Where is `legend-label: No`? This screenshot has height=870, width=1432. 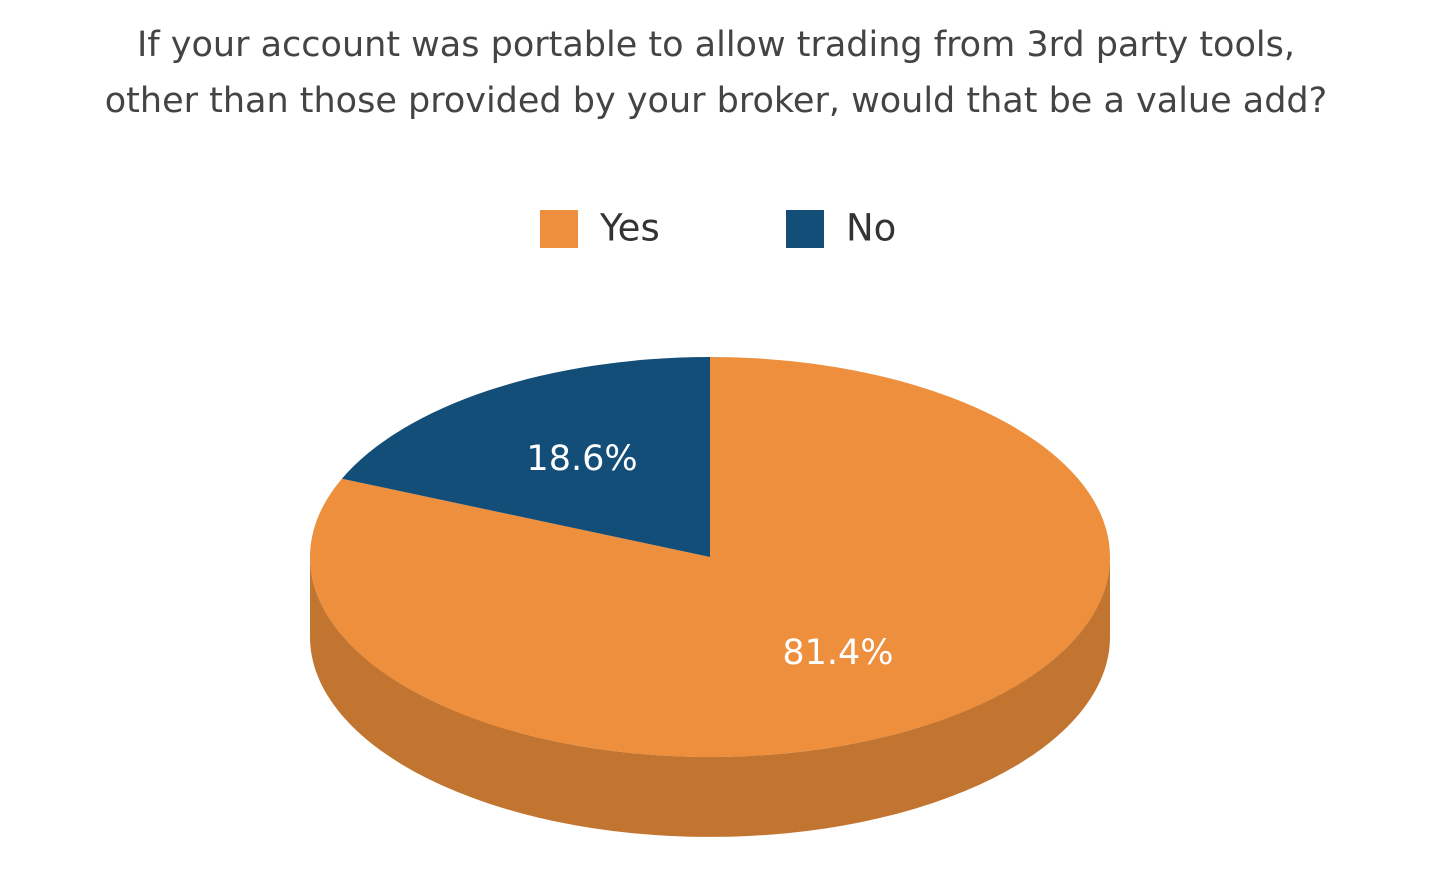
legend-label: No is located at coordinates (871, 228).